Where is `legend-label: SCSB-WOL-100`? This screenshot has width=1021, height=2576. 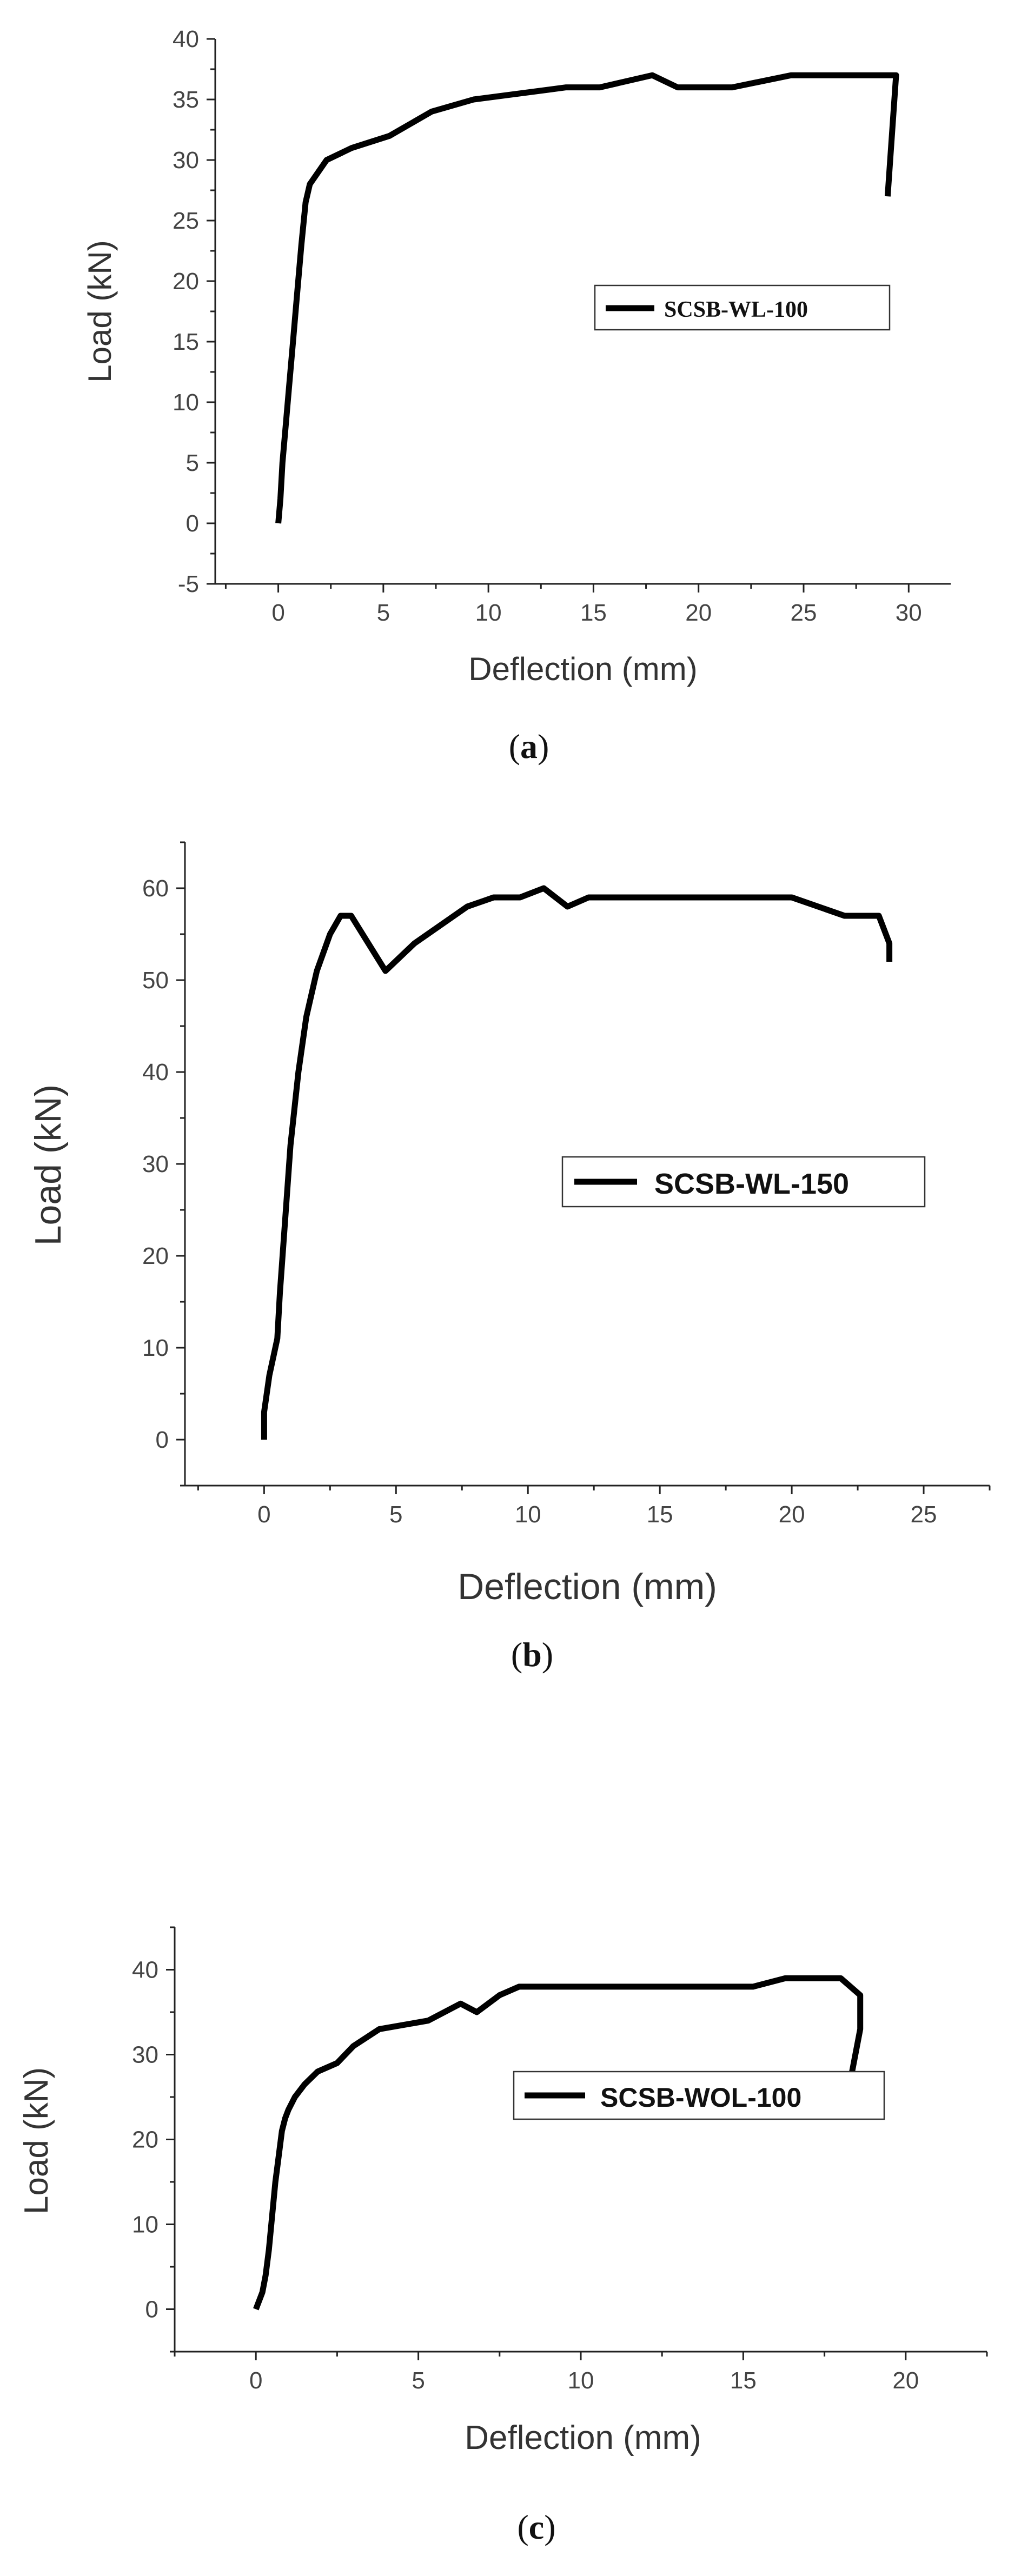 legend-label: SCSB-WOL-100 is located at coordinates (700, 2097).